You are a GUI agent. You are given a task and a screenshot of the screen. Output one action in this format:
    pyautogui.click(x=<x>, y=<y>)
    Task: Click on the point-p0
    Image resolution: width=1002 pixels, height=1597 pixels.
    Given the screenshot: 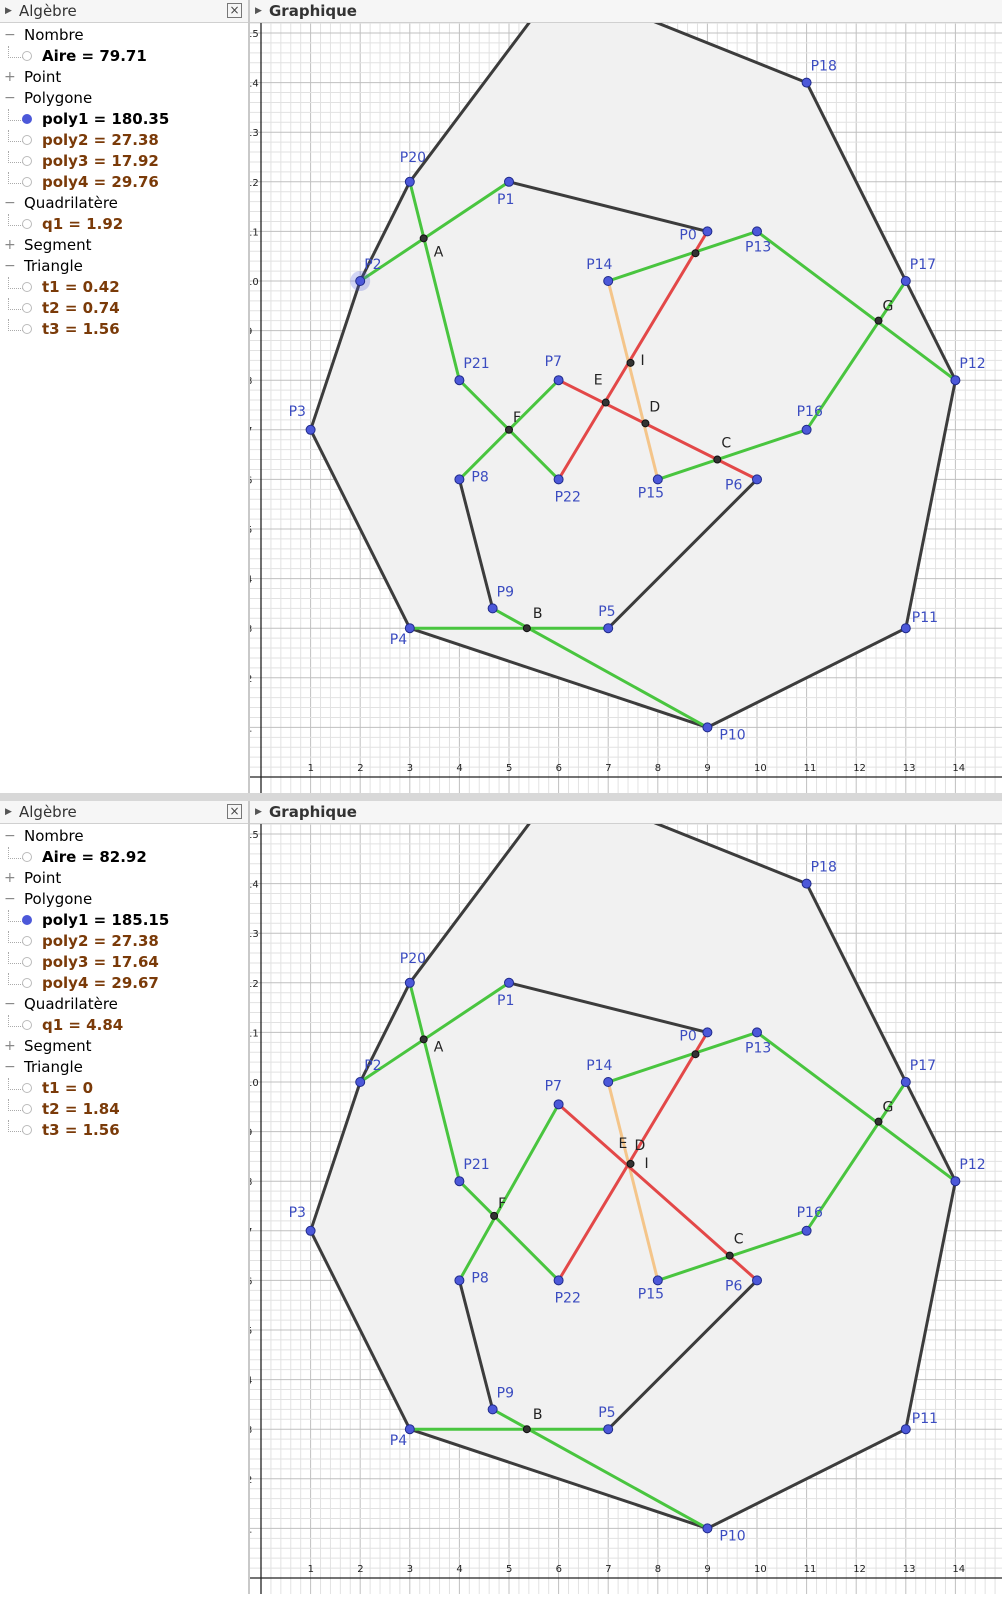 What is the action you would take?
    pyautogui.click(x=707, y=1032)
    